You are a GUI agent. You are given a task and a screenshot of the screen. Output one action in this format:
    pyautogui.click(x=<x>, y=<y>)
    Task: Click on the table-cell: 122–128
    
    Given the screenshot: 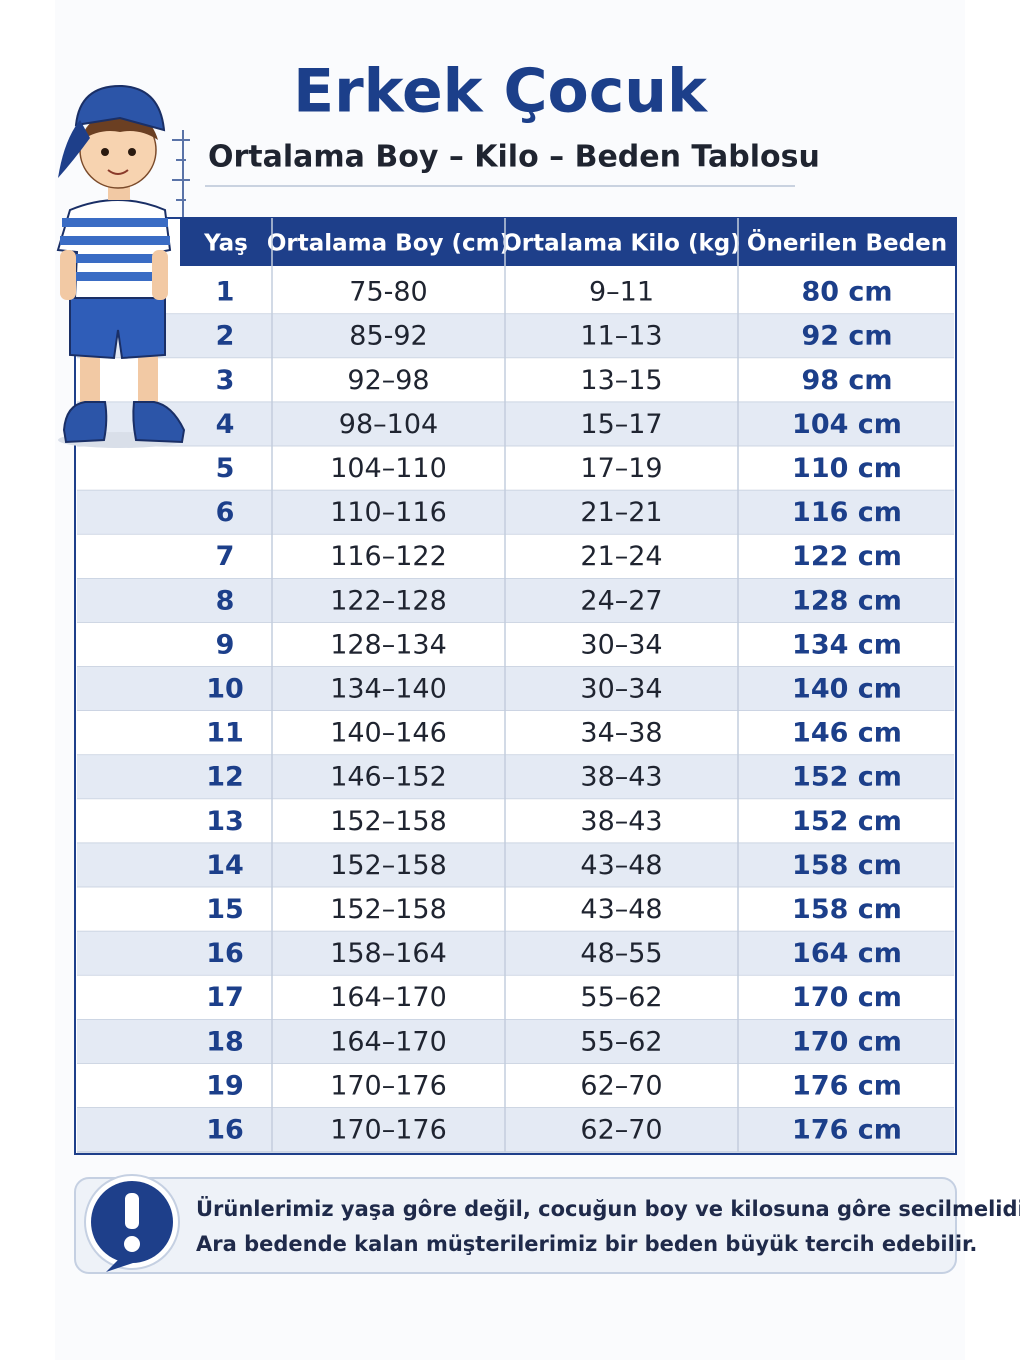 What is the action you would take?
    pyautogui.click(x=388, y=600)
    